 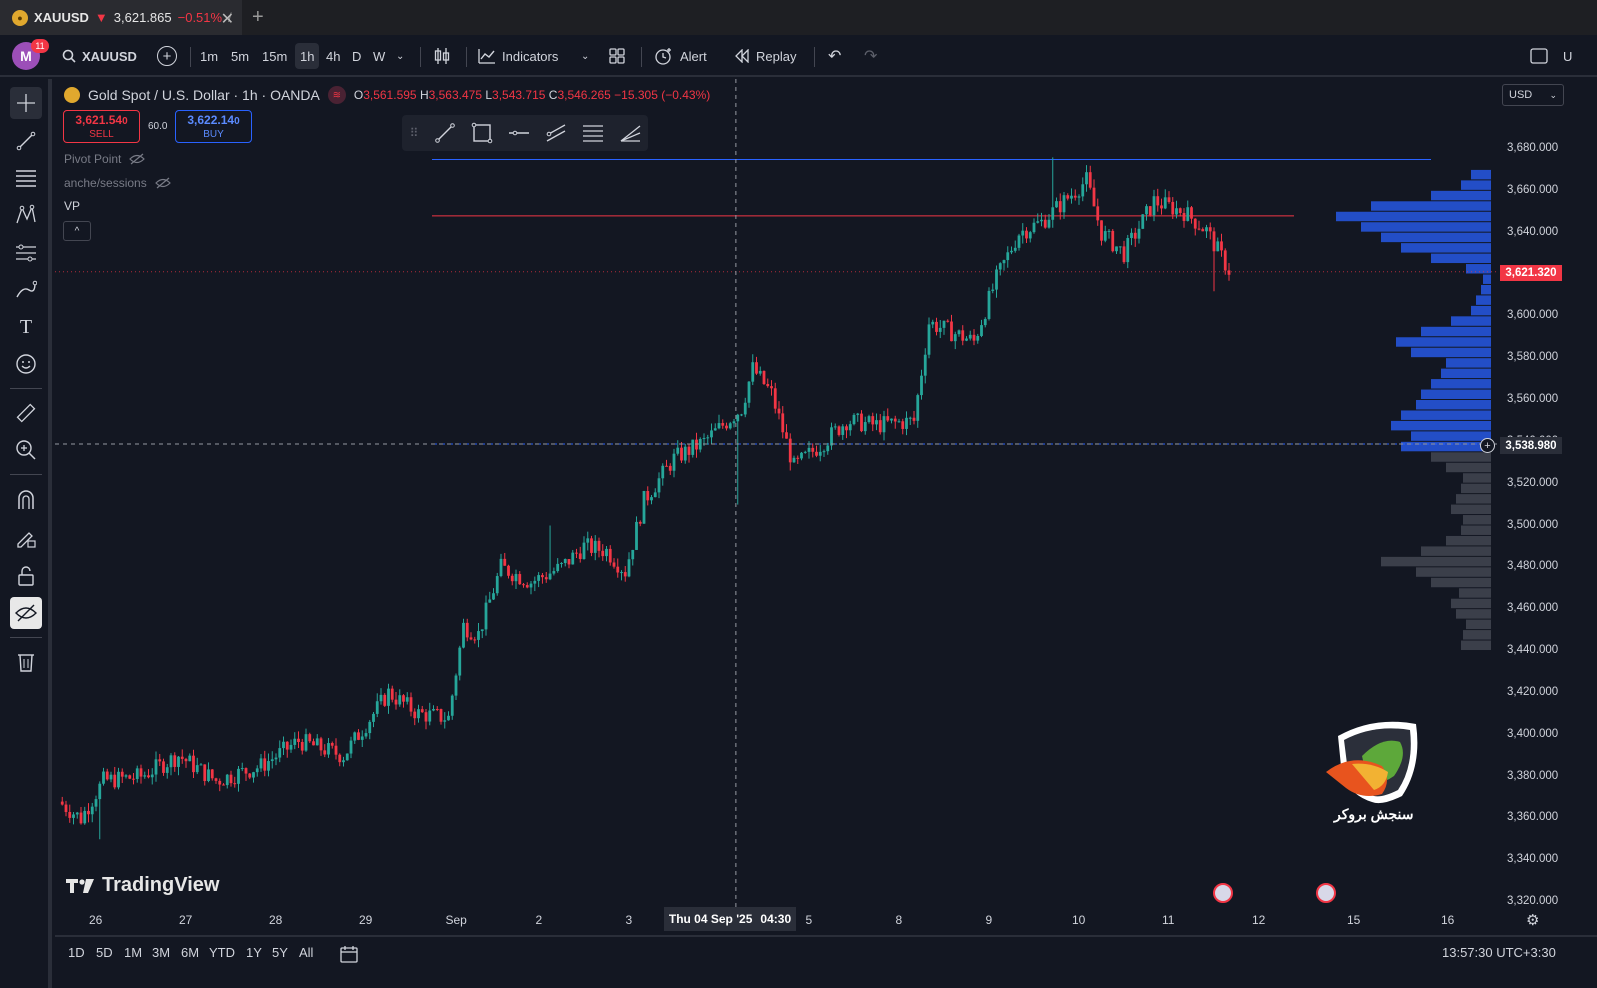 I want to click on buy-button: 3,622.140 BUY, so click(x=213, y=126).